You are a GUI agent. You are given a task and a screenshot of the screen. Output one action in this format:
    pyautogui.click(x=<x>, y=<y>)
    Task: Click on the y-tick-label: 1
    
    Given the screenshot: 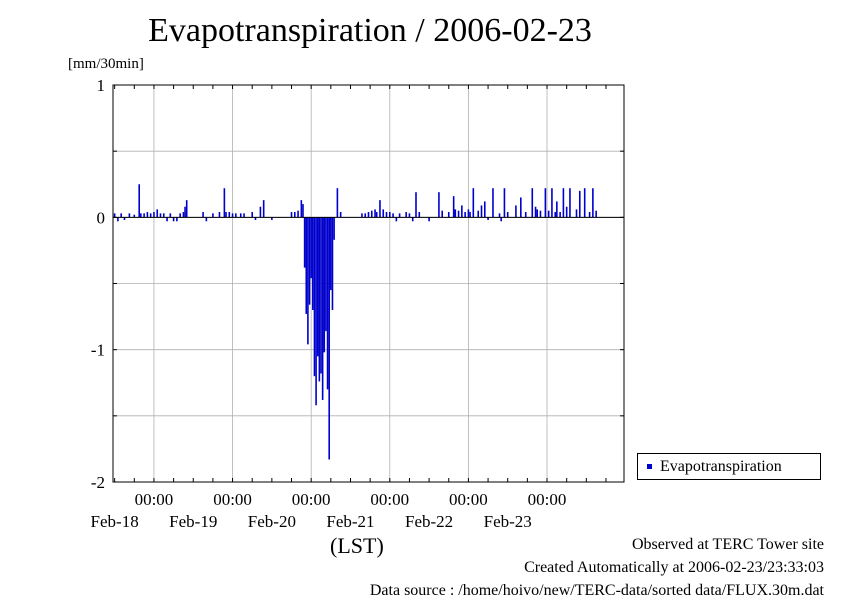 What is the action you would take?
    pyautogui.click(x=101, y=85)
    